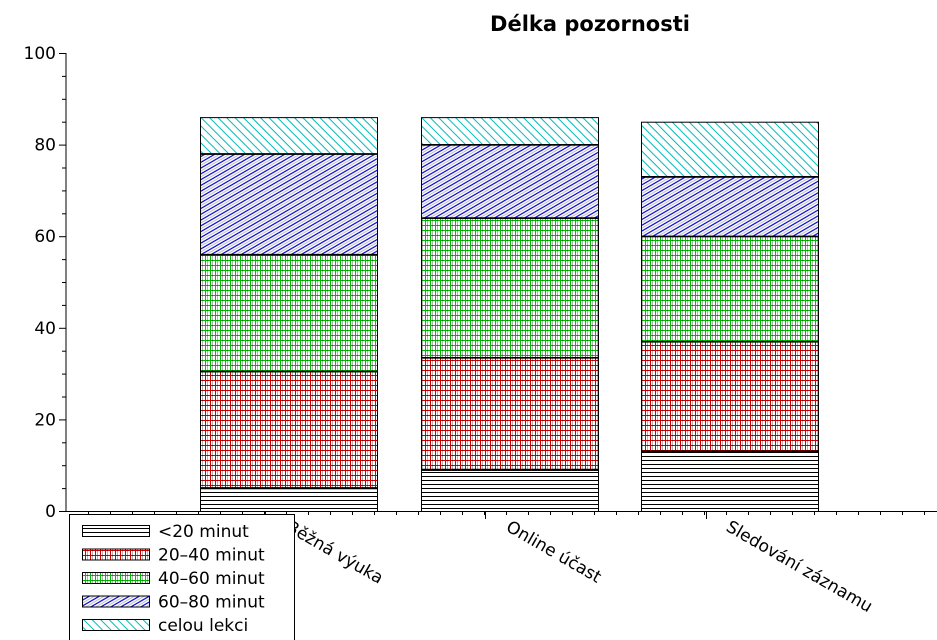 Image resolution: width=937 pixels, height=640 pixels. I want to click on y-tick-label: 100, so click(40, 54).